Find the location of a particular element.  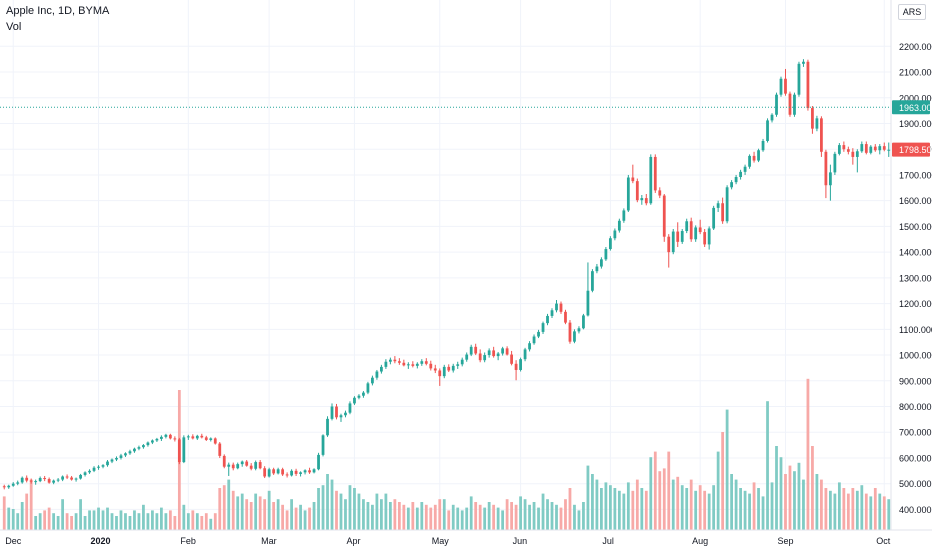

currency-badge: ARS is located at coordinates (912, 12).